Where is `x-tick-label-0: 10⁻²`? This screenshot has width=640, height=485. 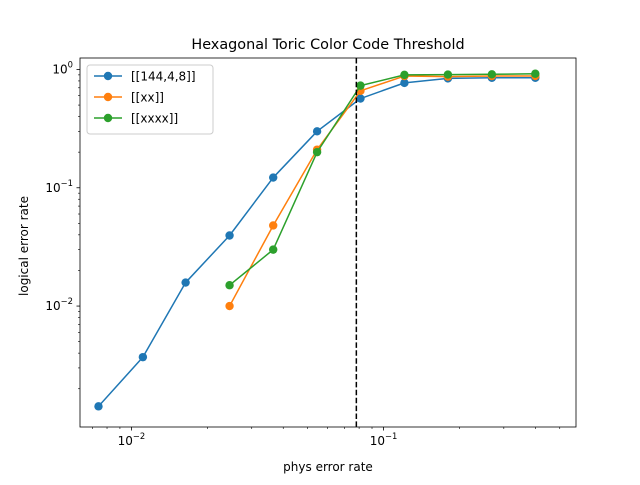 x-tick-label-0: 10⁻² is located at coordinates (132, 439).